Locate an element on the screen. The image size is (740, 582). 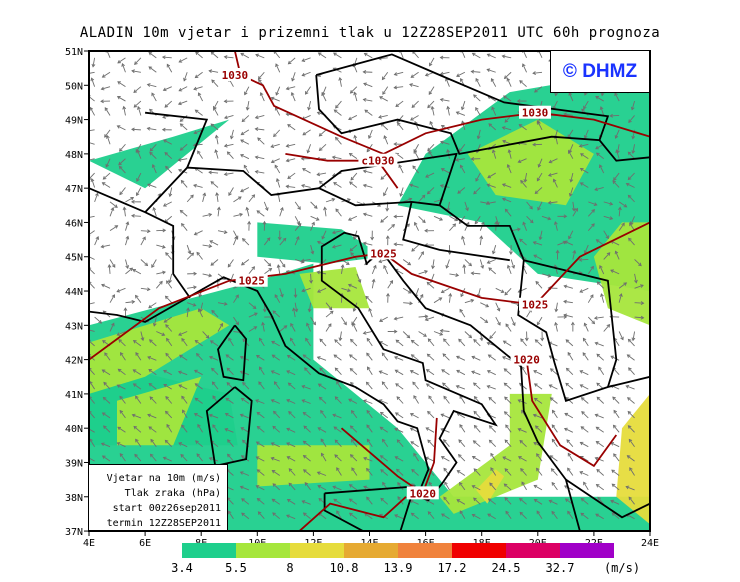
isobar-label-bg is located at coordinates (251, 280).